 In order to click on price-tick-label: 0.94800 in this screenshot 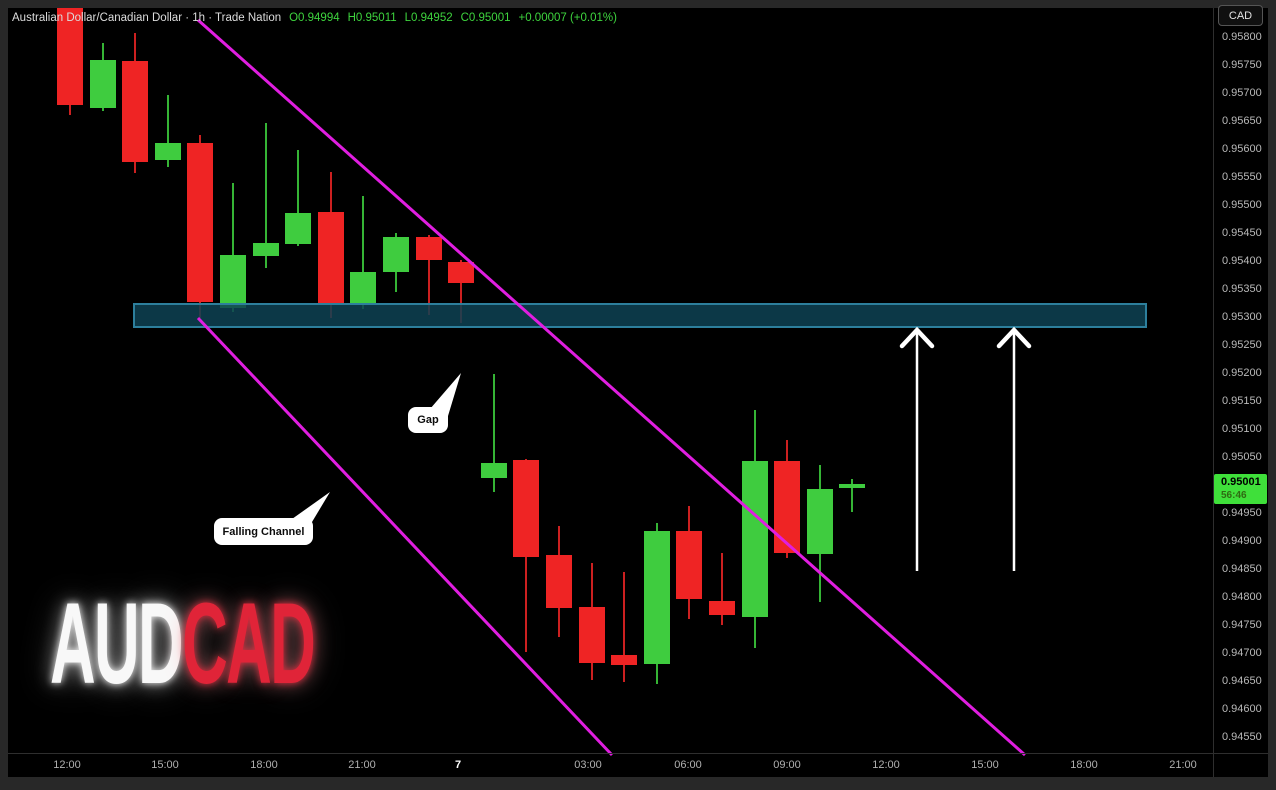, I will do `click(1242, 597)`.